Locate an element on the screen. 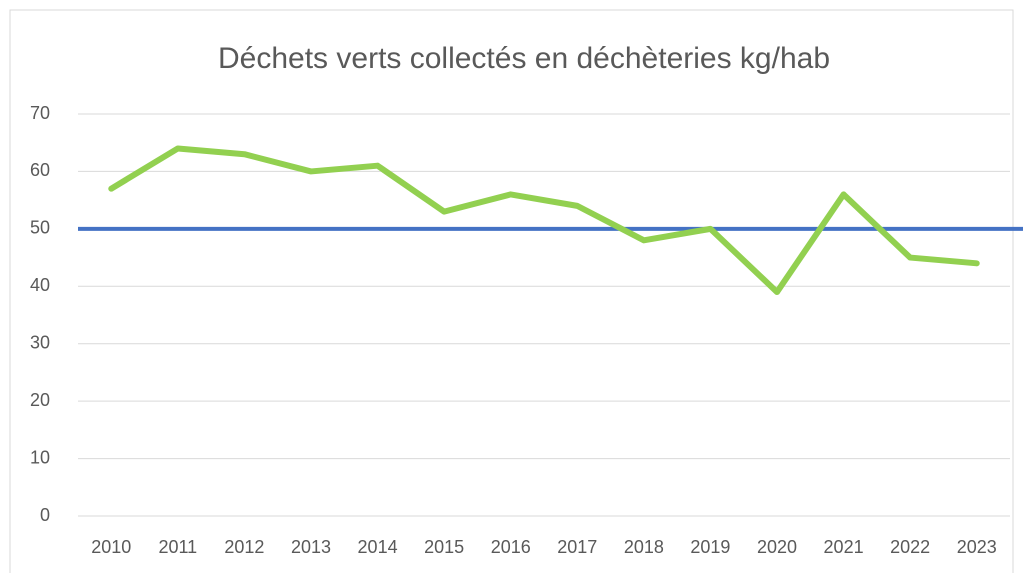  x-tick-label: 2021 is located at coordinates (844, 547).